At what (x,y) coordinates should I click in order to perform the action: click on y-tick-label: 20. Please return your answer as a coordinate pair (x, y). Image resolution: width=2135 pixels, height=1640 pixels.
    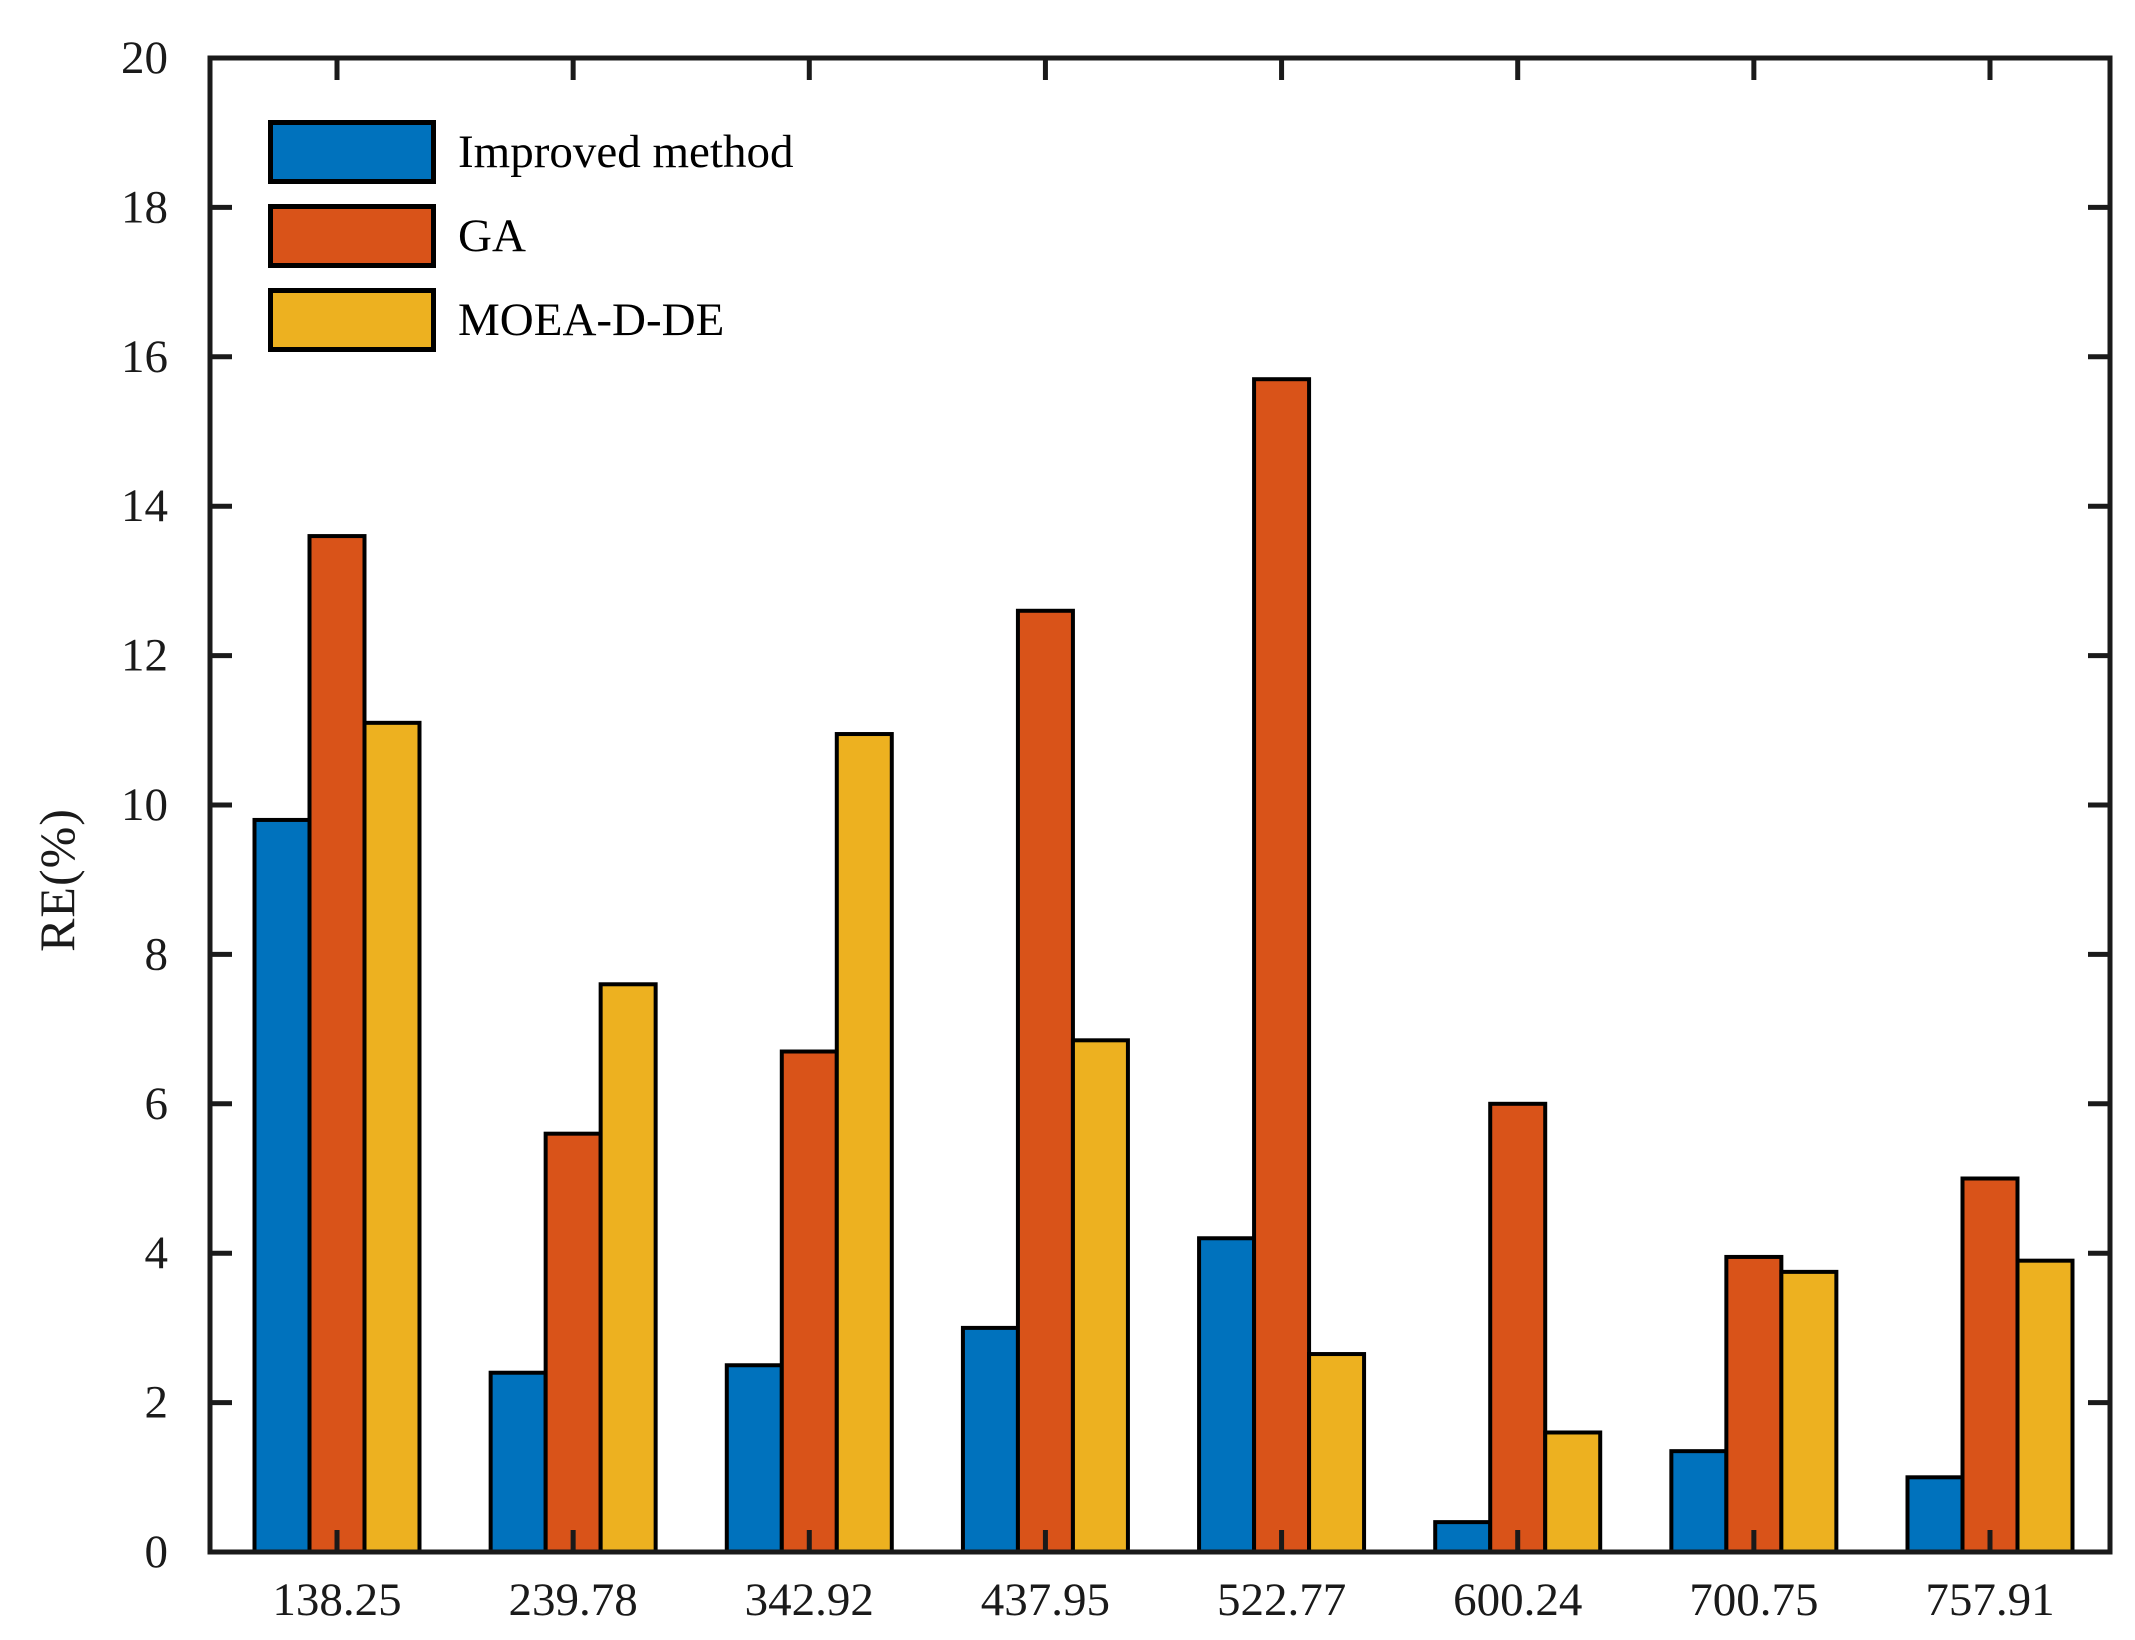
    Looking at the image, I should click on (144, 58).